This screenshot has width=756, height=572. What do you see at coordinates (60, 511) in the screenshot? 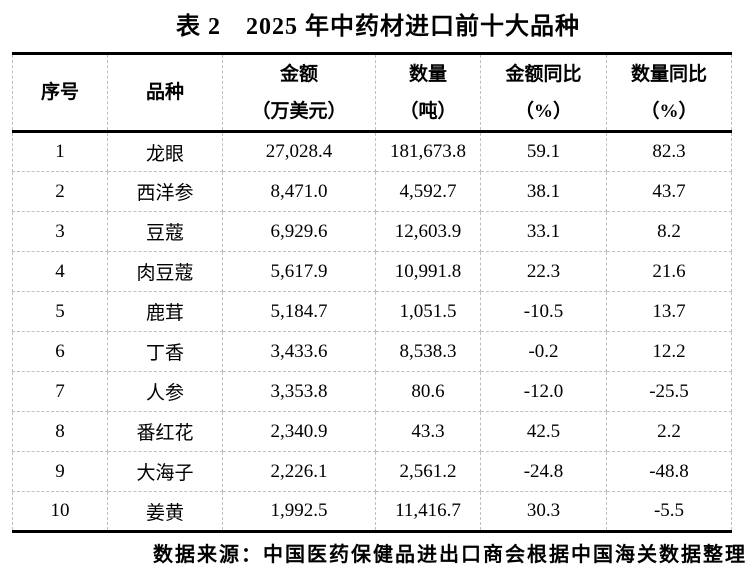
I see `cell-rank: 10` at bounding box center [60, 511].